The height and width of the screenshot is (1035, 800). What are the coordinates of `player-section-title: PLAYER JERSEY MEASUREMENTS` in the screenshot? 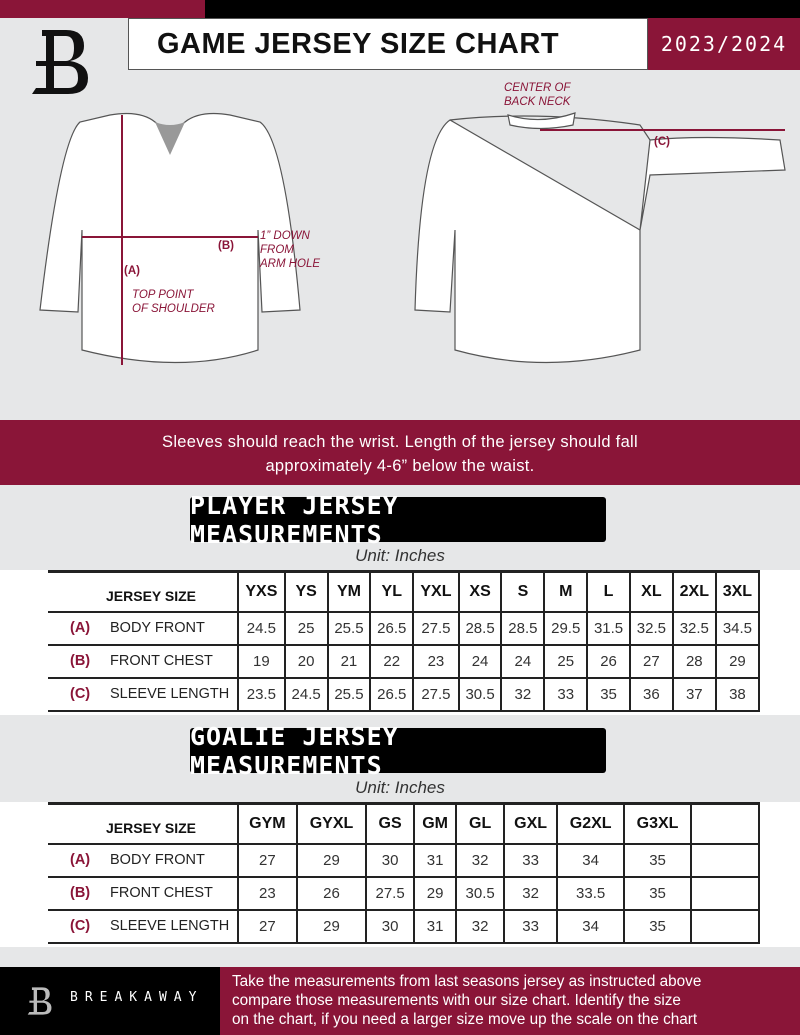 It's located at (398, 520).